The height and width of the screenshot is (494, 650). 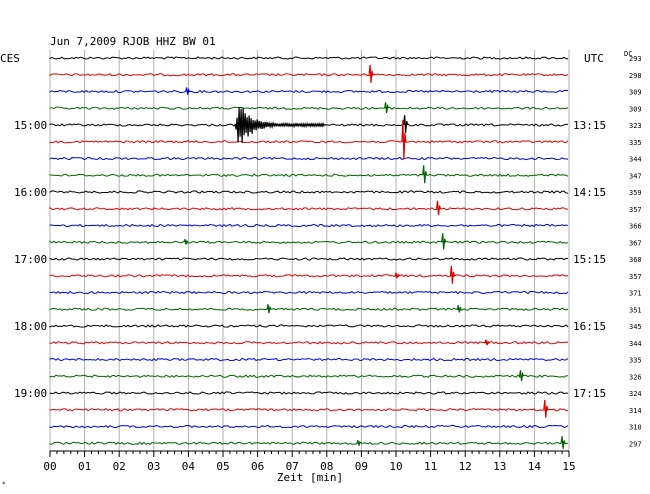 I want to click on x-tick-label-14: 14, so click(x=535, y=466).